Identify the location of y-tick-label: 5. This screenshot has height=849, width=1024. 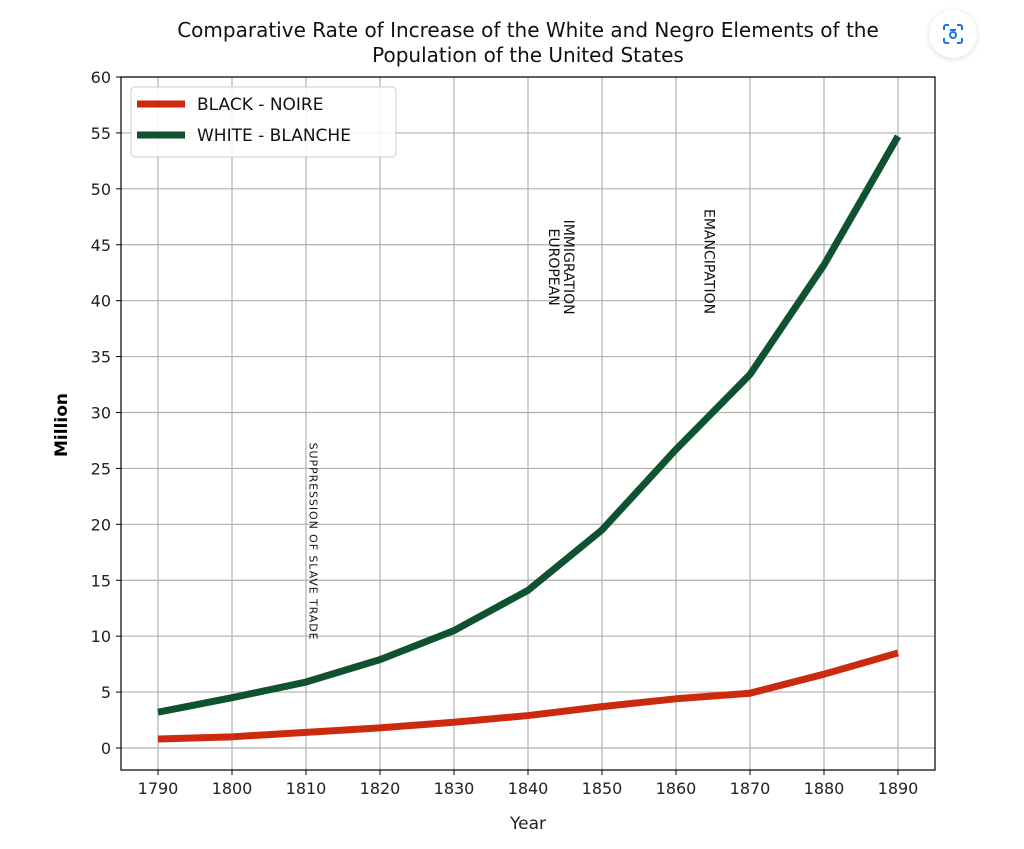
(106, 692).